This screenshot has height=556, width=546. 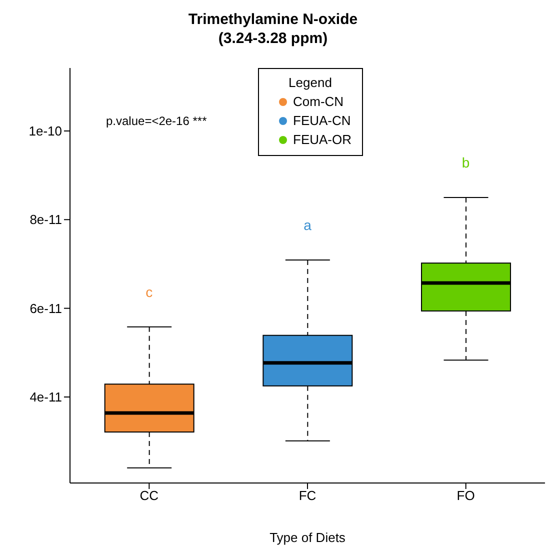 What do you see at coordinates (466, 162) in the screenshot?
I see `annotation: b` at bounding box center [466, 162].